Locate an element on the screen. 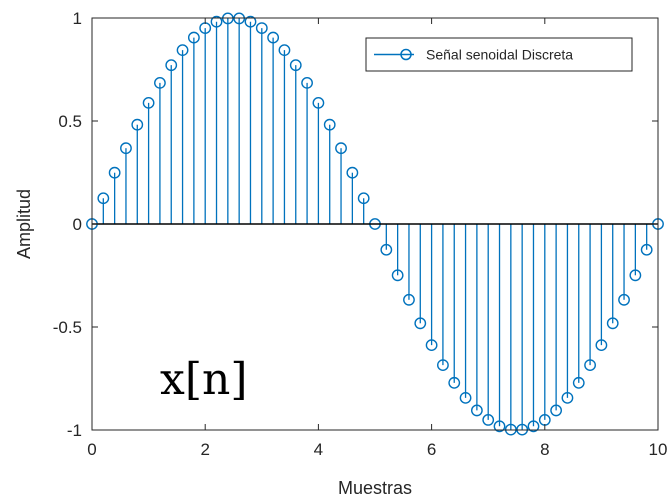 This screenshot has width=672, height=500. x-axis-label: Muestras is located at coordinates (375, 488).